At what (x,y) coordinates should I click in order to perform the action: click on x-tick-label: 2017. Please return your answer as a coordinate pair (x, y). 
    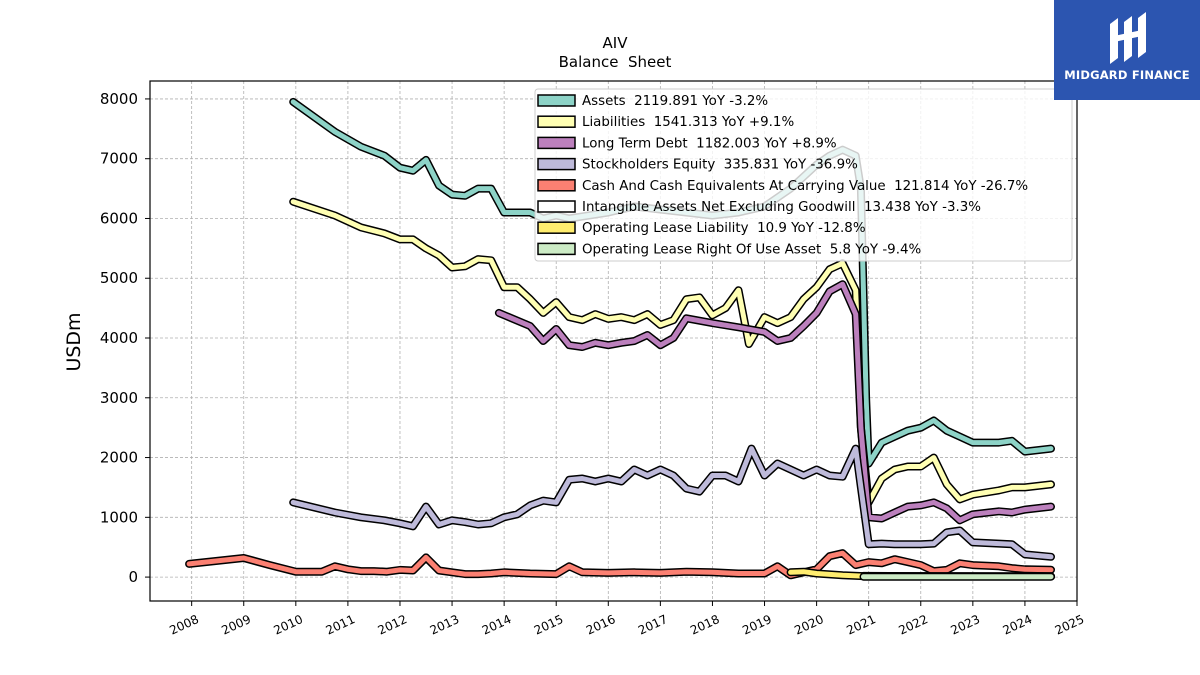
    Looking at the image, I should click on (653, 625).